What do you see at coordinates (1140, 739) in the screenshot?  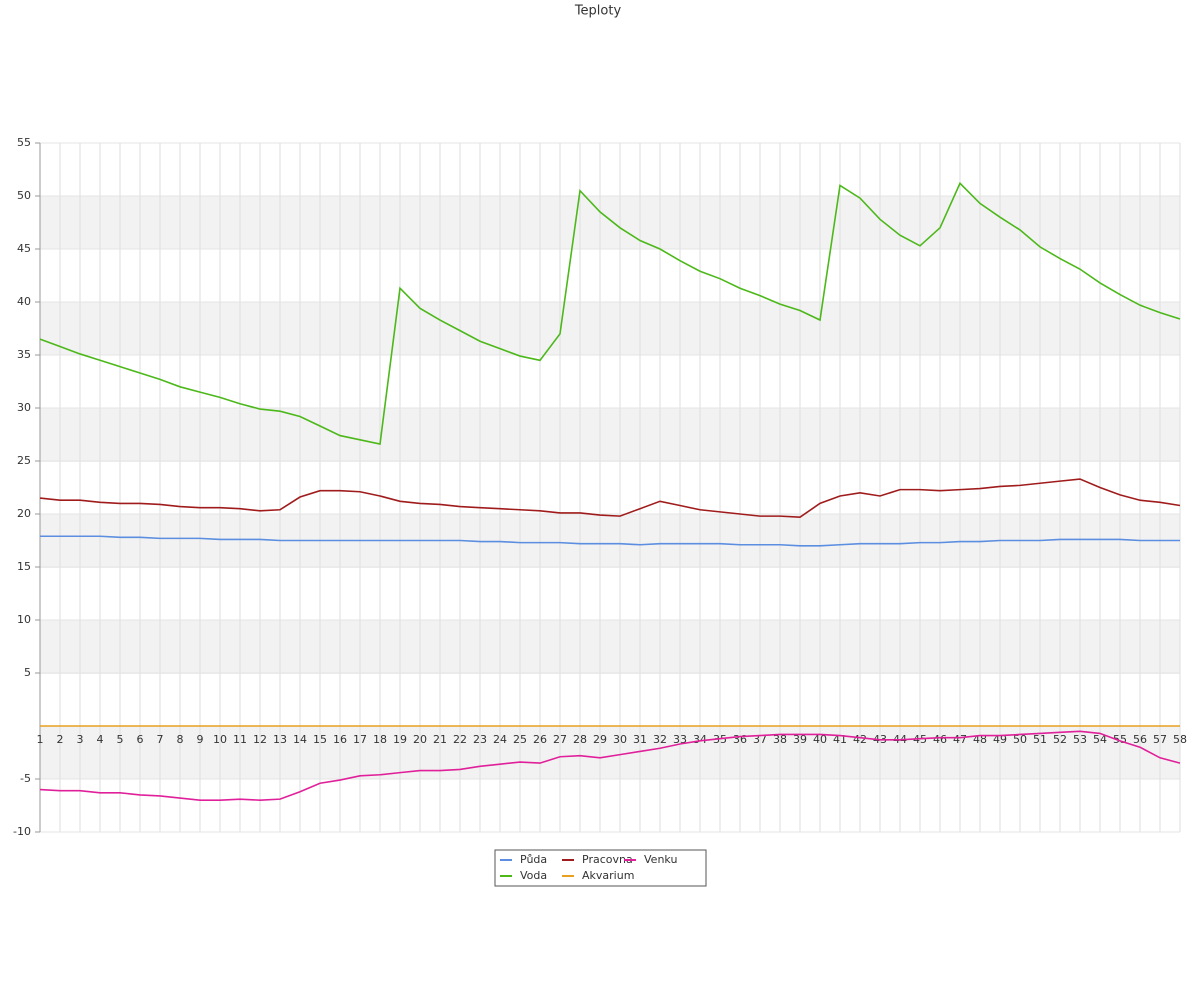 I see `x-tick-label: 56` at bounding box center [1140, 739].